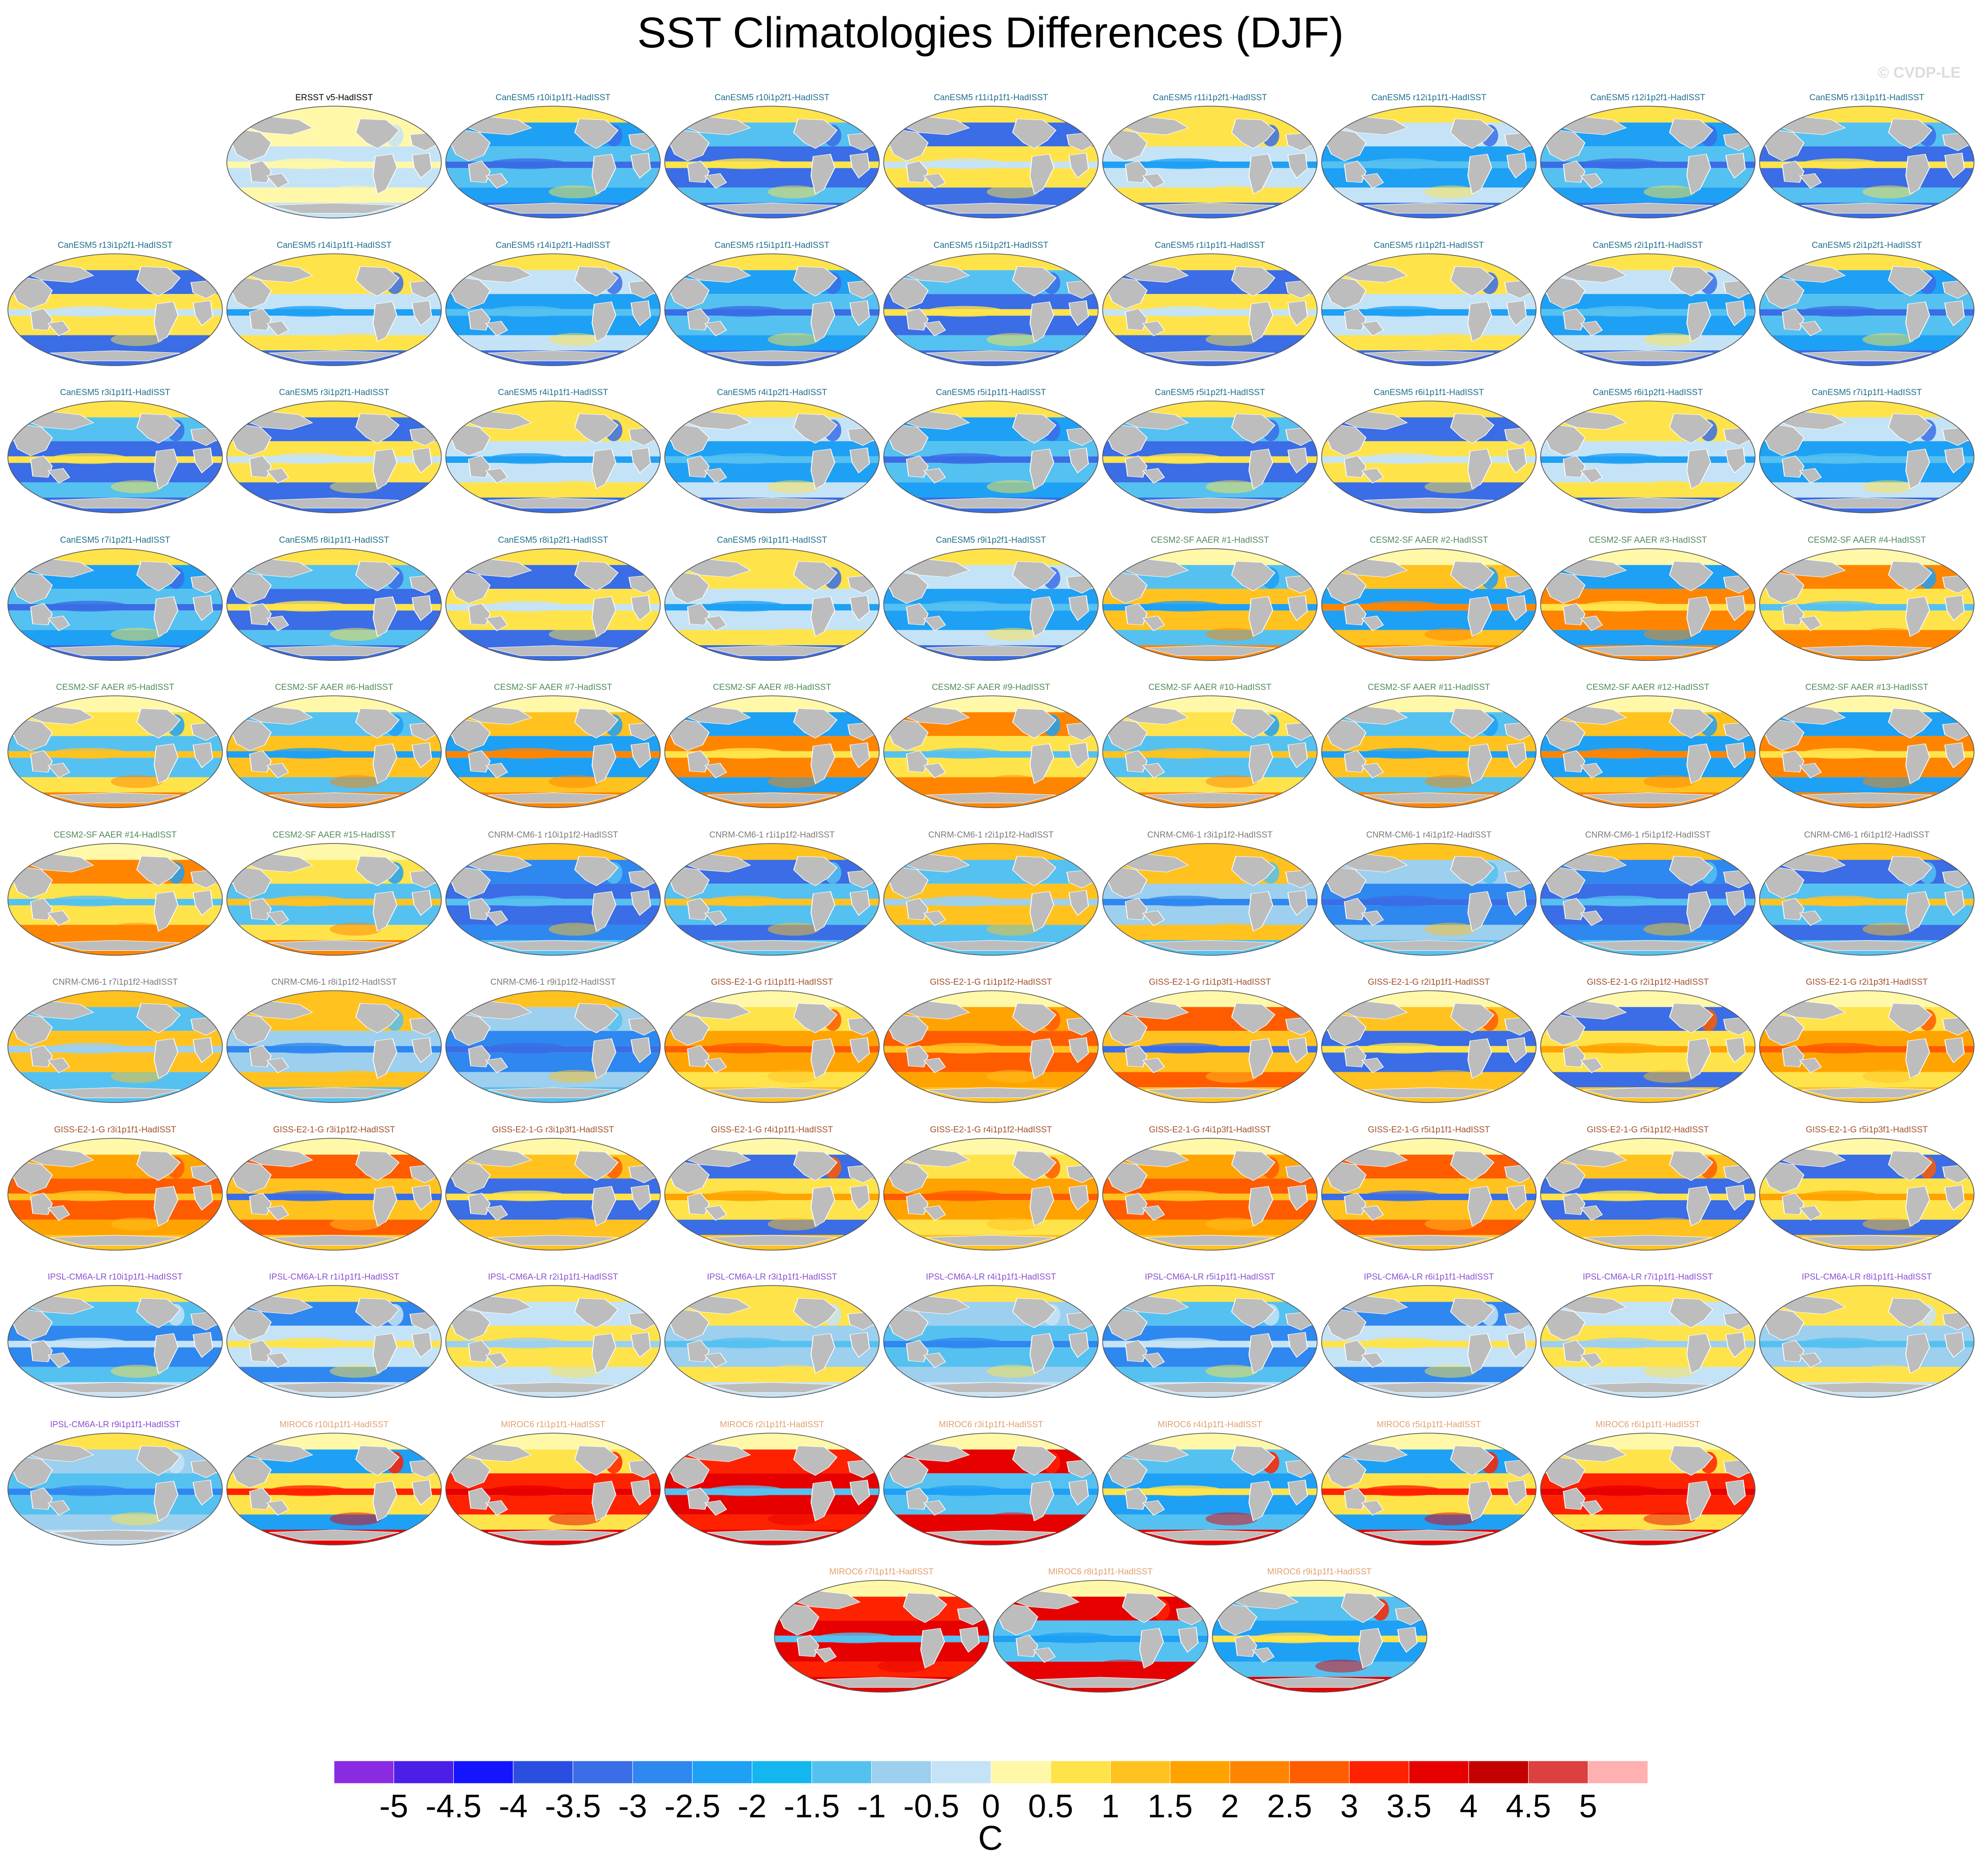 The width and height of the screenshot is (1981, 1876). Describe the element at coordinates (772, 894) in the screenshot. I see `map-panel: CNRM-CM6-1 r1i1p1f2-HadISST` at that location.